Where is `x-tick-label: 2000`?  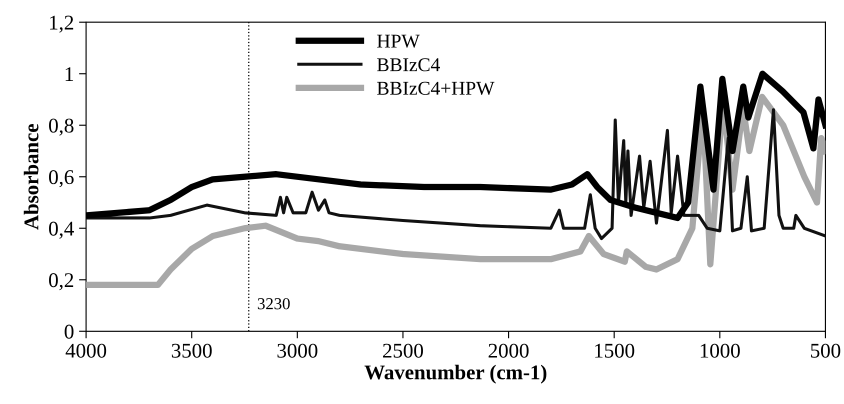 x-tick-label: 2000 is located at coordinates (508, 351).